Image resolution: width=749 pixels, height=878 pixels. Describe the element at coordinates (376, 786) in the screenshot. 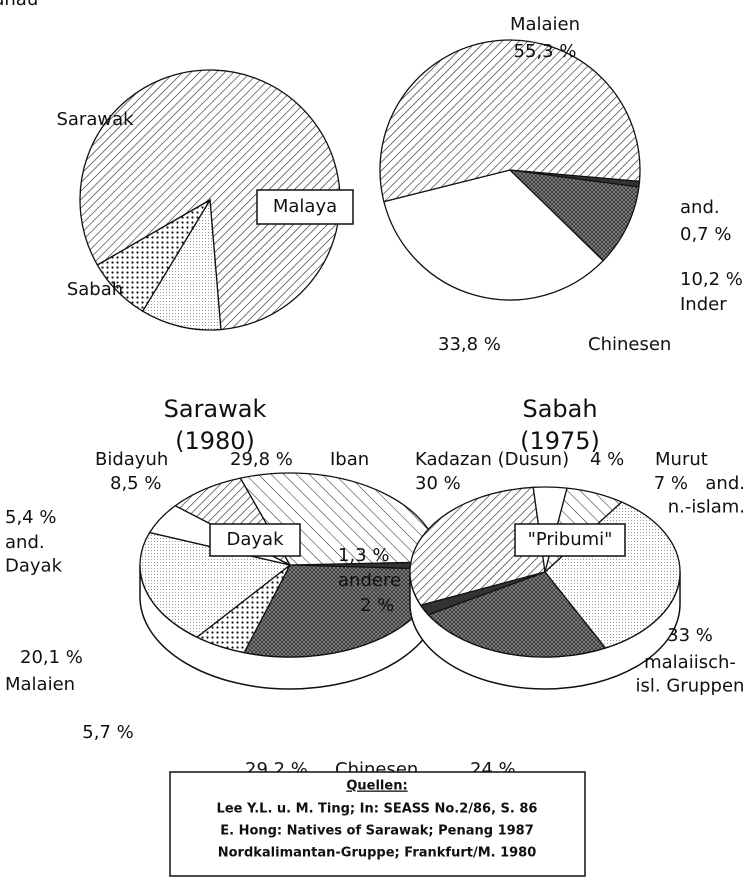

I see `sources-title: Quellen:` at that location.